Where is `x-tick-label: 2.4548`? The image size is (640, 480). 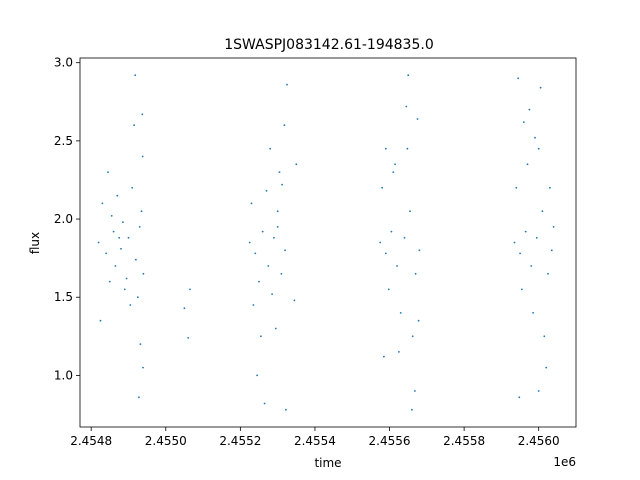
x-tick-label: 2.4548 is located at coordinates (91, 441).